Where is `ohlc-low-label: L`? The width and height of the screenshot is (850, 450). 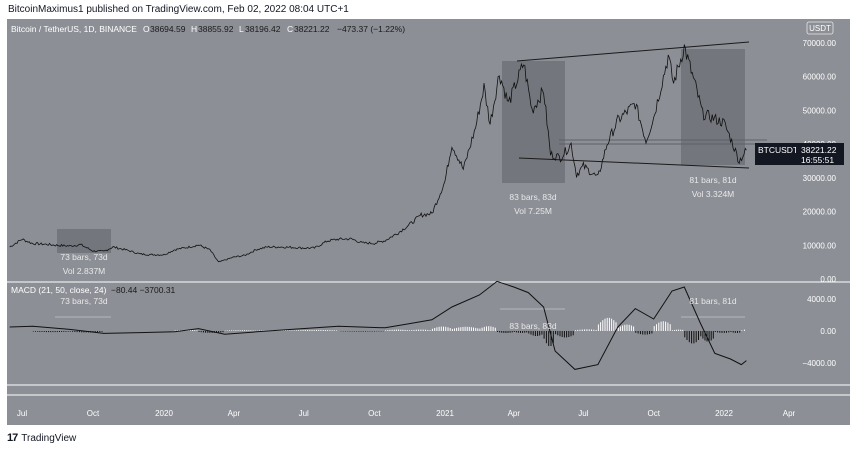
ohlc-low-label: L is located at coordinates (241, 29).